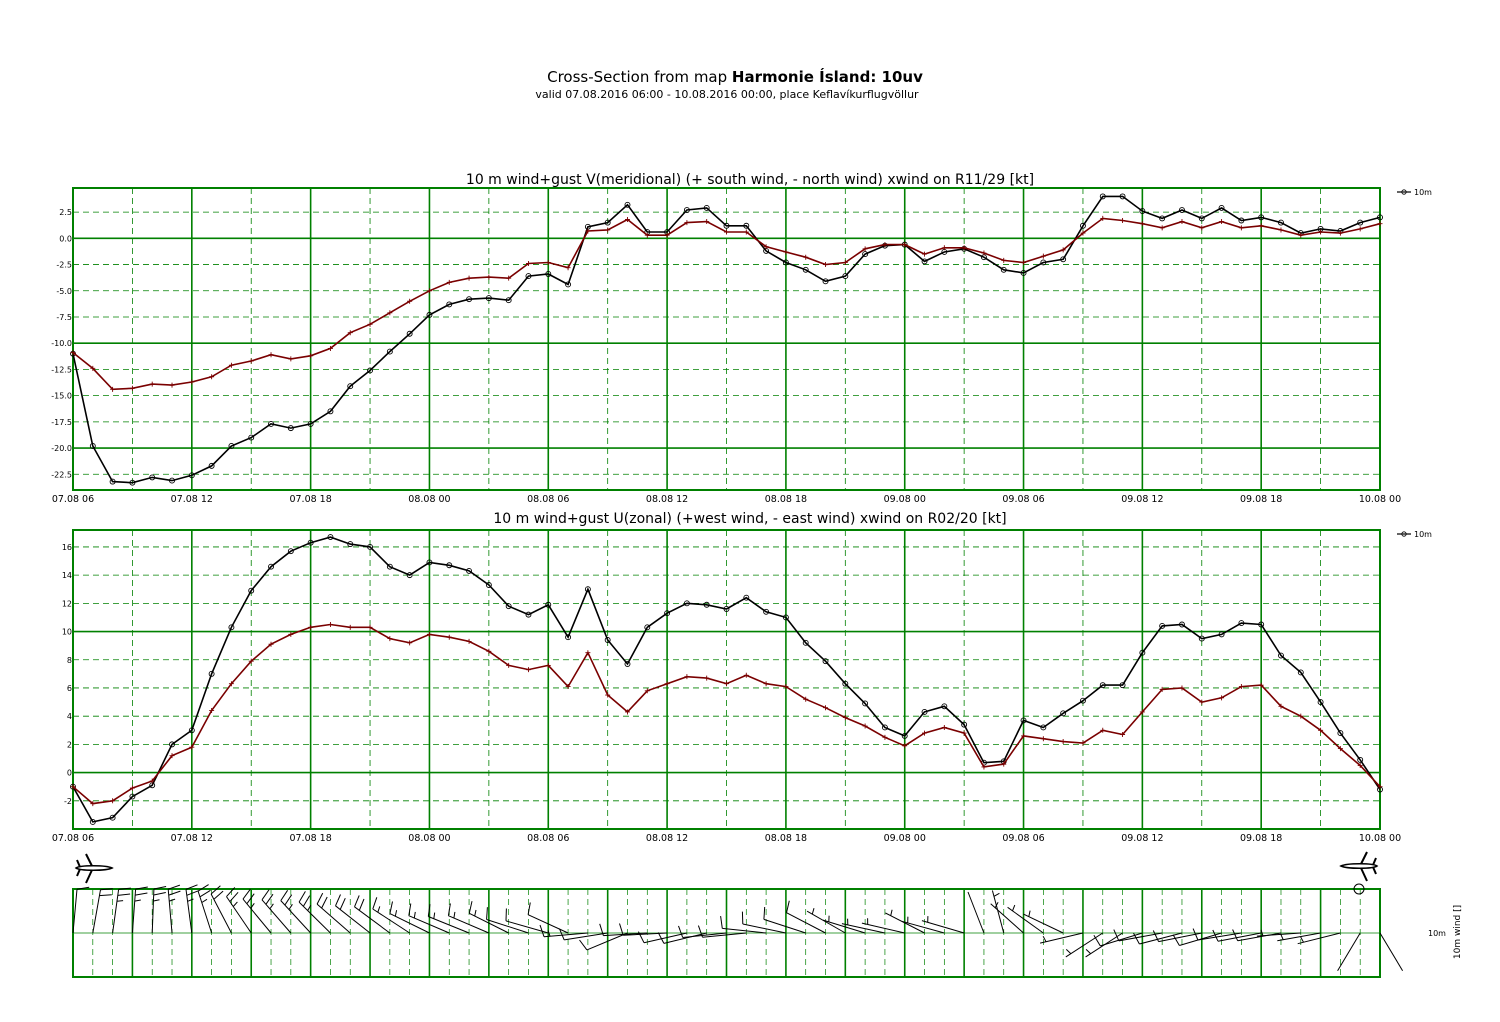 This screenshot has width=1500, height=1022. I want to click on v-legend-label: 10m, so click(1423, 192).